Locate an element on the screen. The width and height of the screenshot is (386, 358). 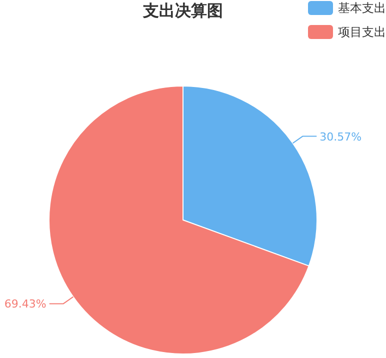
data-label: 69.43% is located at coordinates (25, 304).